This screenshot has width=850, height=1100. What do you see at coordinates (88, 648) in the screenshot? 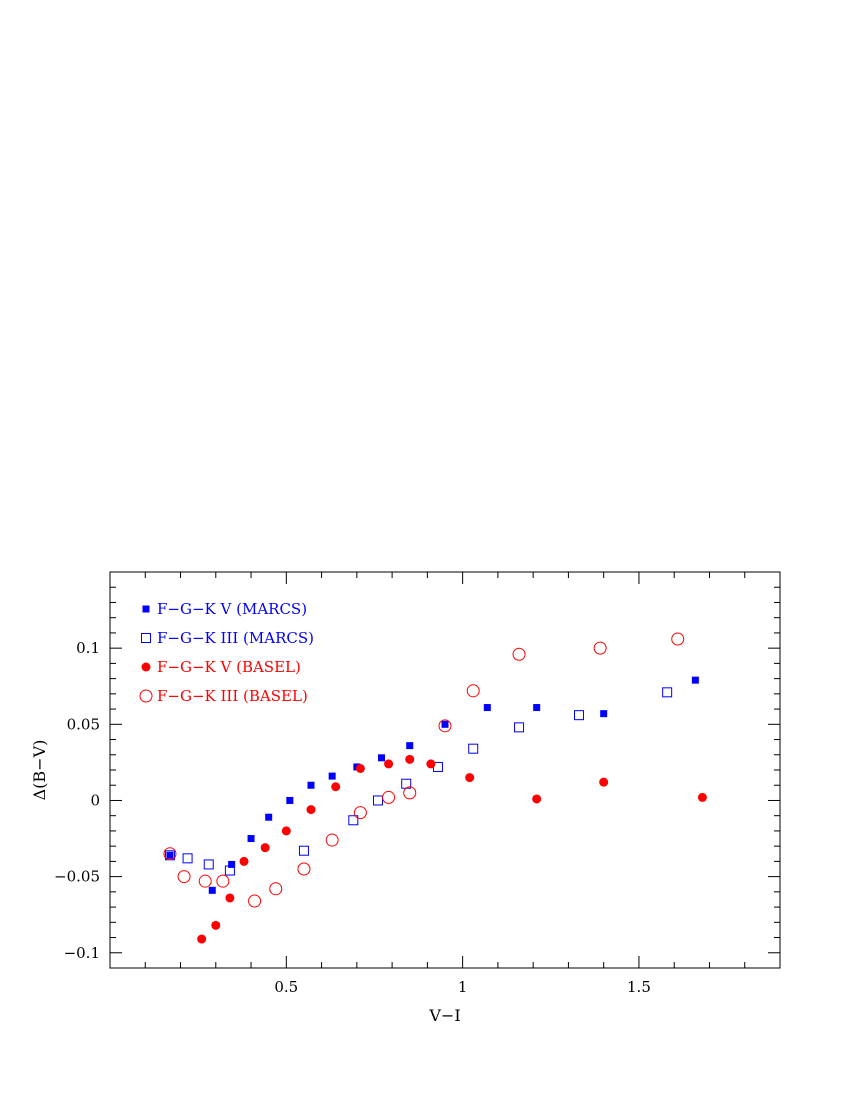
I see `y-tick-label: 0.1` at bounding box center [88, 648].